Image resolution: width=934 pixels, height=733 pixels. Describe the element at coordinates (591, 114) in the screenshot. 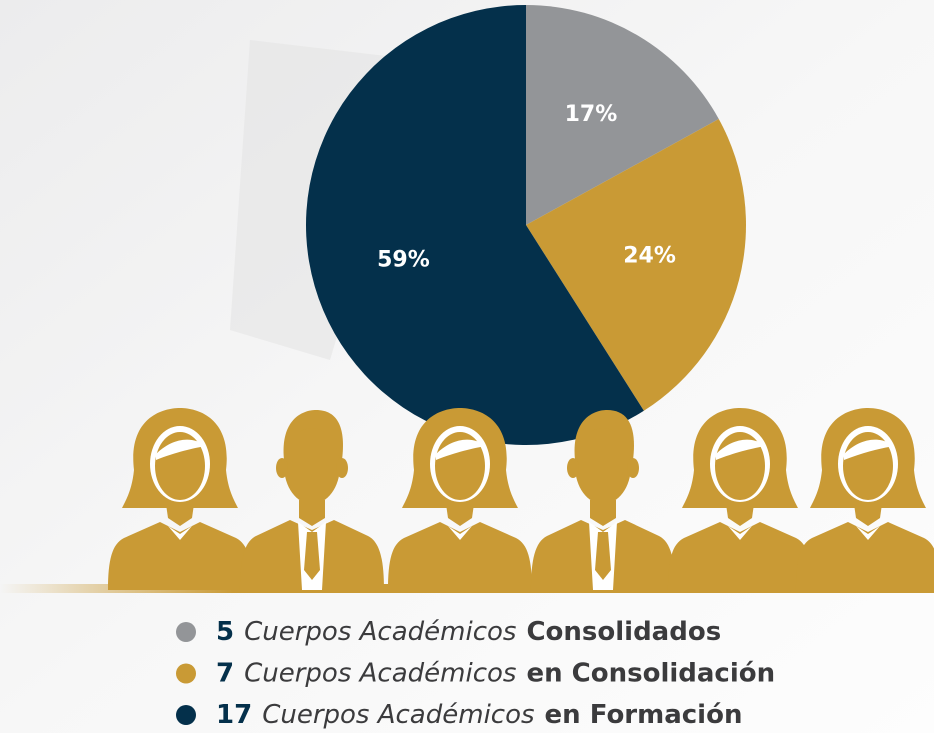

I see `slice-label: 17%` at that location.